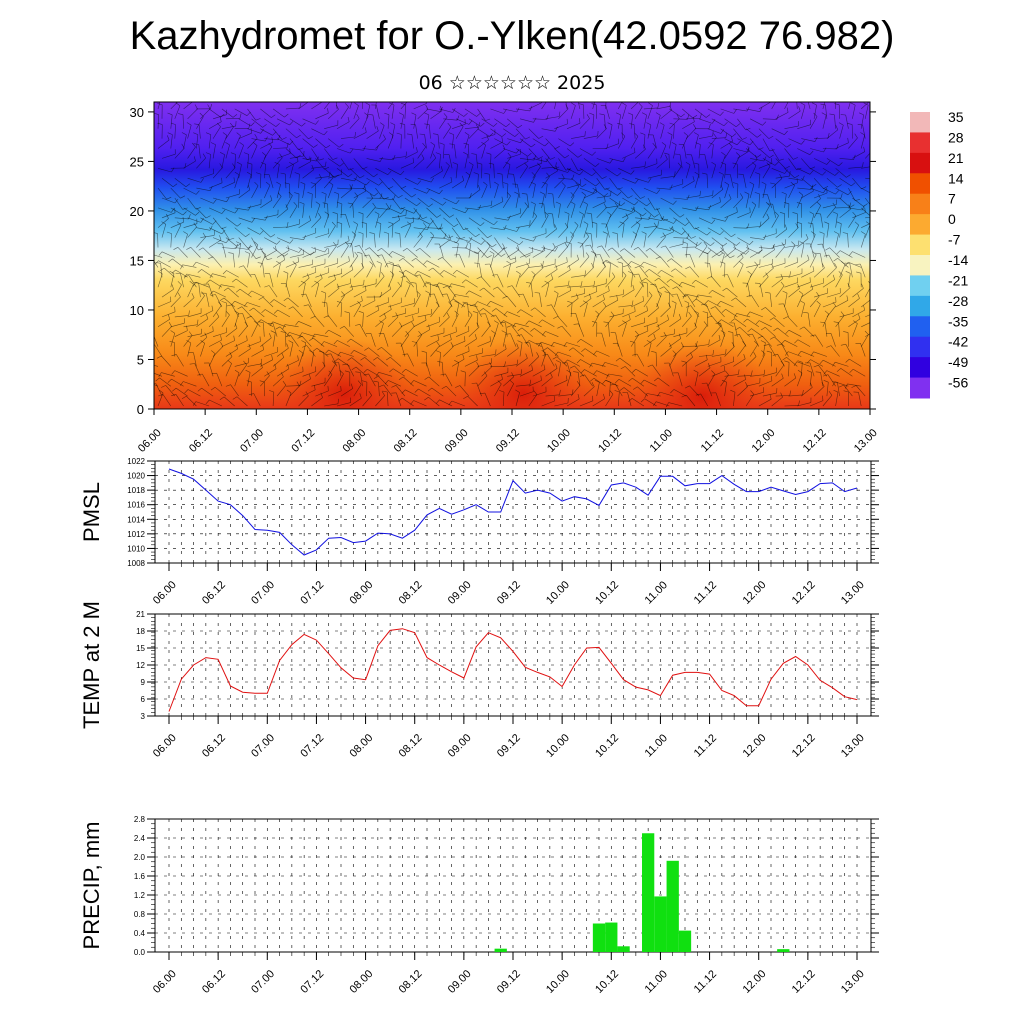 The width and height of the screenshot is (1024, 1024). I want to click on colorbar-label: 14, so click(956, 178).